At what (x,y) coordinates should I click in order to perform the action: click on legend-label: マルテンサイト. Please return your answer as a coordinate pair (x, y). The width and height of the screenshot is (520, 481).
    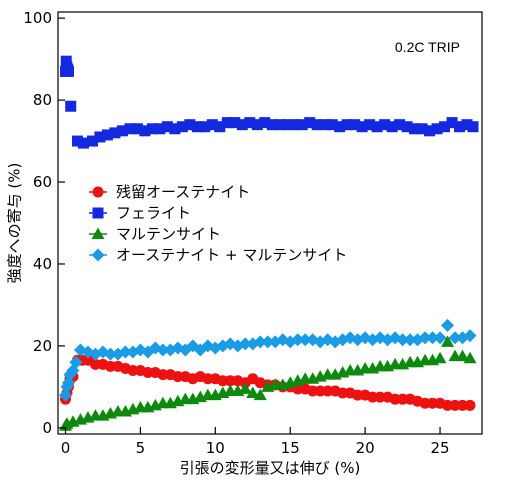
    Looking at the image, I should click on (168, 234).